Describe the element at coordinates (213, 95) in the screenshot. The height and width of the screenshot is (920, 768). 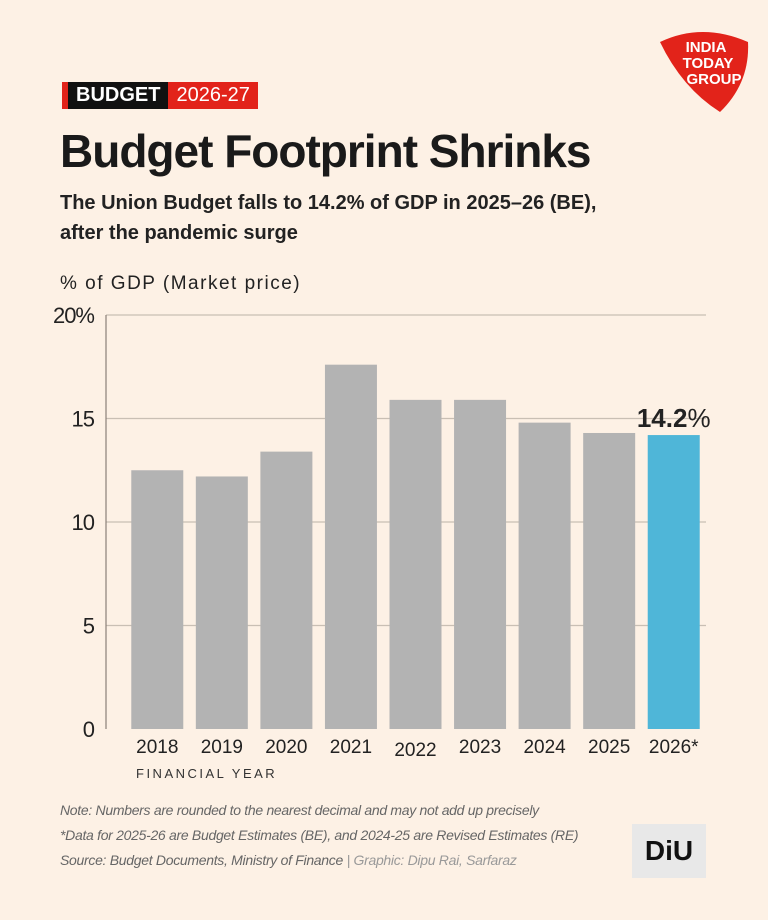
I see `tag-year: 2026-27` at that location.